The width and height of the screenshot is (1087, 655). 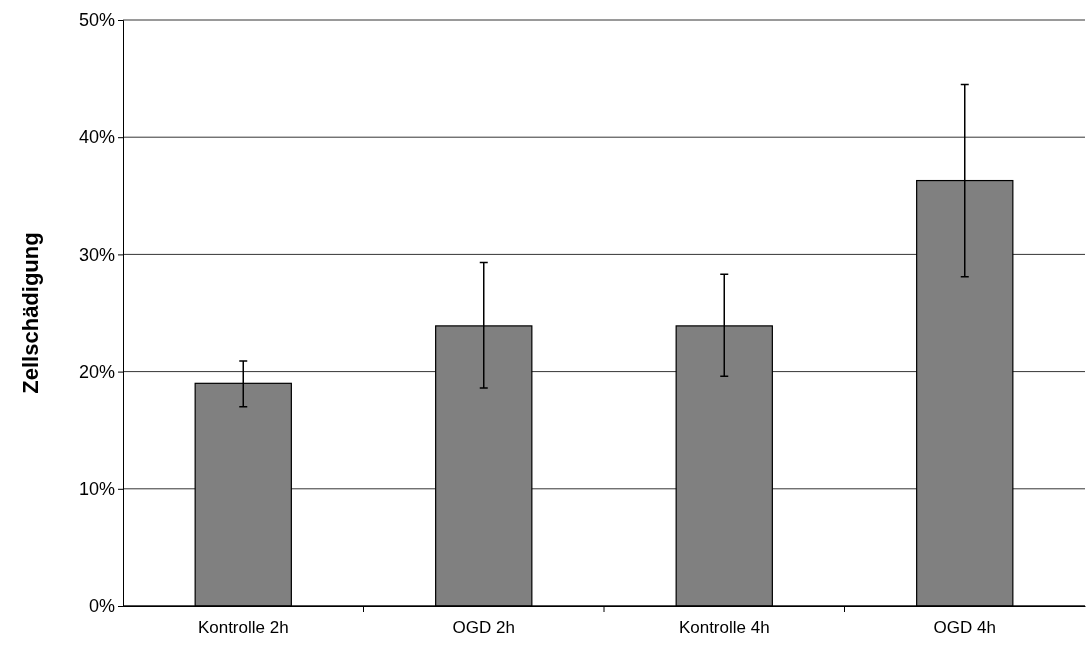 What do you see at coordinates (724, 627) in the screenshot?
I see `x-tick-label: Kontrolle 4h` at bounding box center [724, 627].